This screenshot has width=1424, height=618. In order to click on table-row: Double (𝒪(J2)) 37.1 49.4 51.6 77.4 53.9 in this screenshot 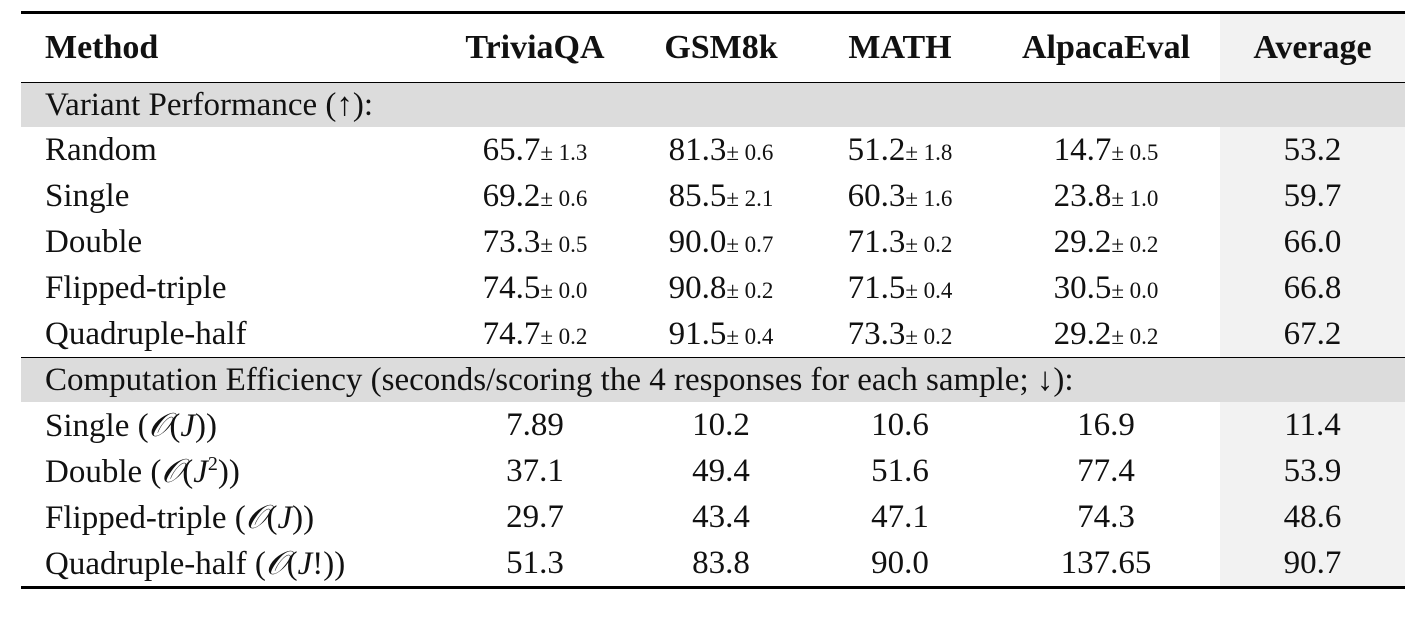, I will do `click(713, 471)`.